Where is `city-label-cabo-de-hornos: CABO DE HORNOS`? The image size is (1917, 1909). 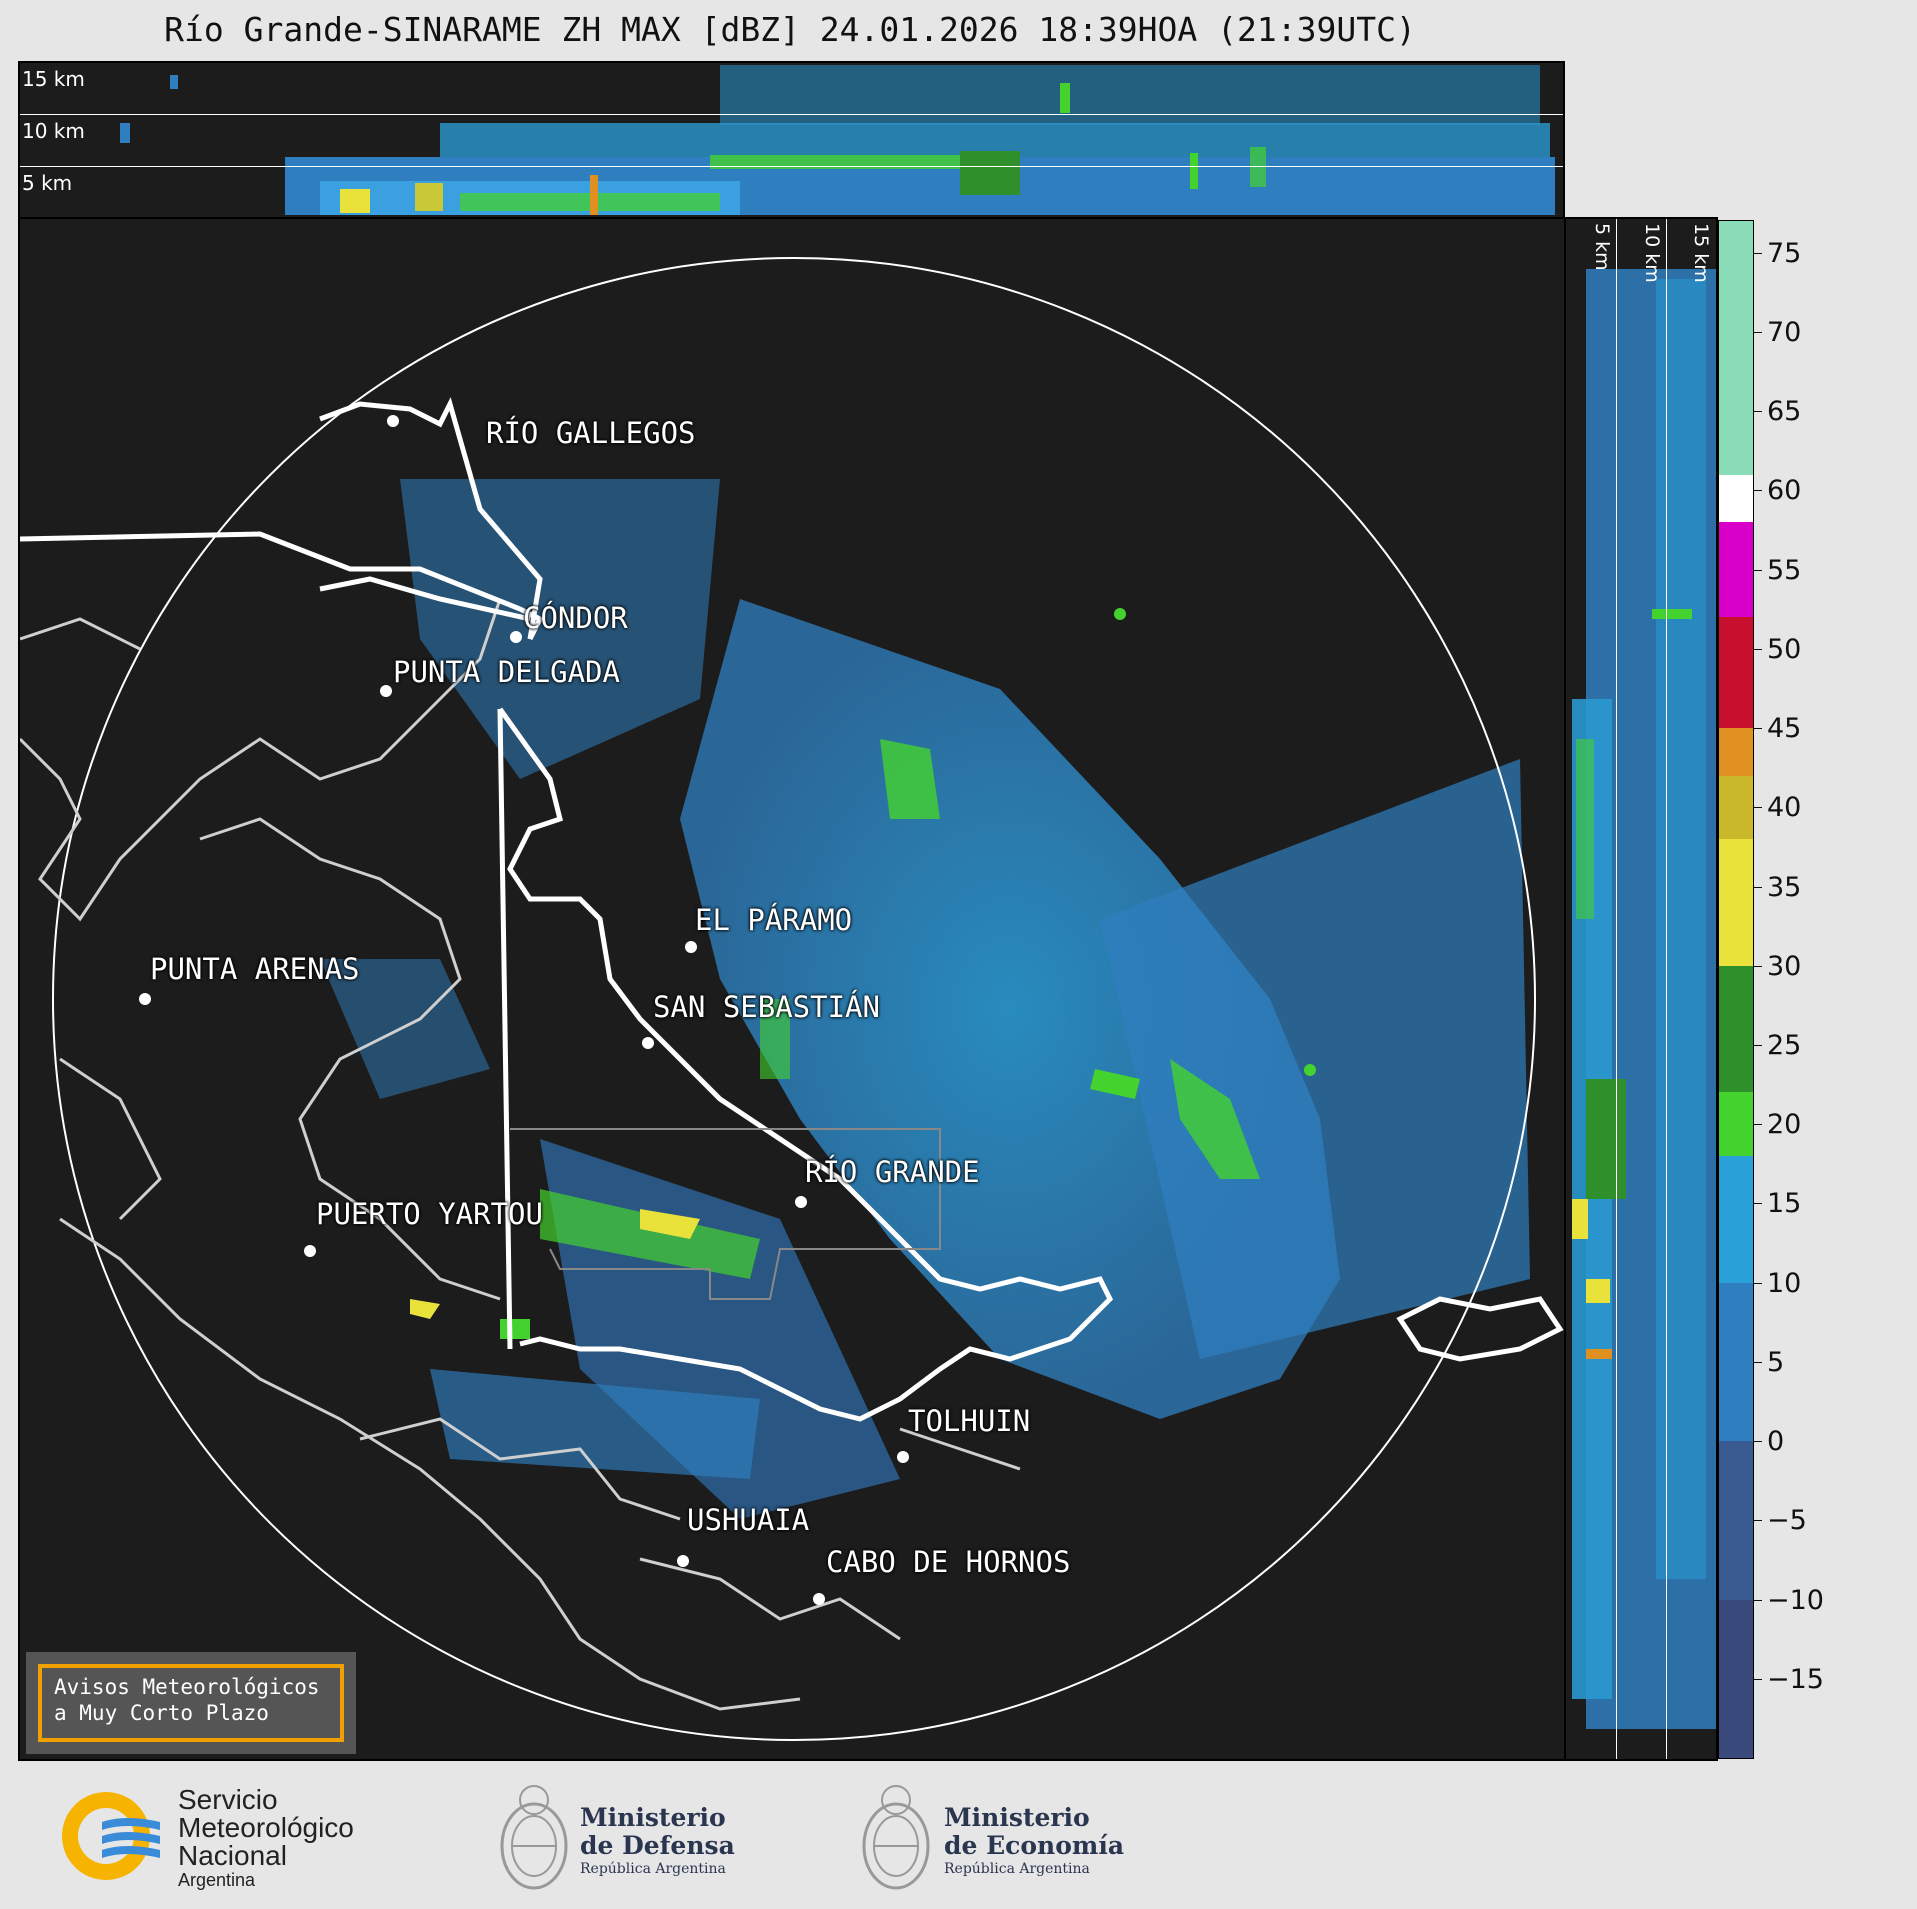
city-label-cabo-de-hornos: CABO DE HORNOS is located at coordinates (948, 1562).